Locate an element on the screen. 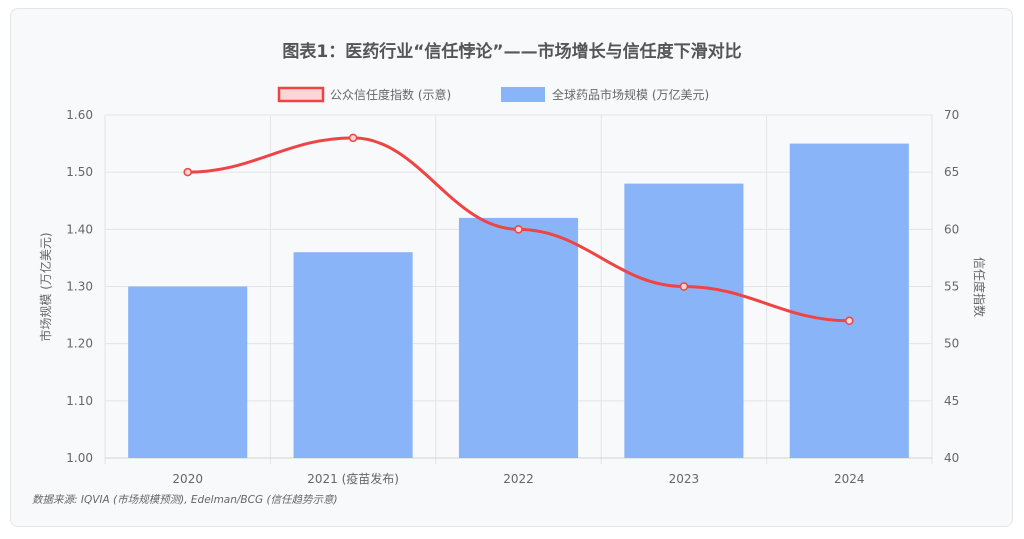 This screenshot has width=1024, height=539. legend-label-trust: 公众信任度指数 (示意) is located at coordinates (390, 94).